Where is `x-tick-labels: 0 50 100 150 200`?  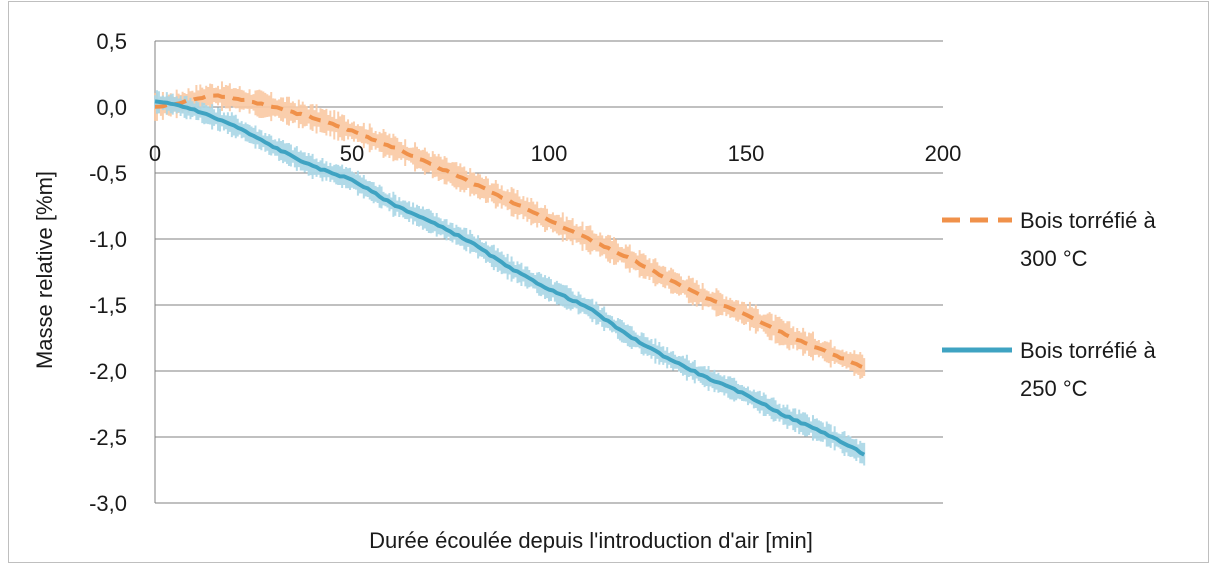 x-tick-labels: 0 50 100 150 200 is located at coordinates (555, 153).